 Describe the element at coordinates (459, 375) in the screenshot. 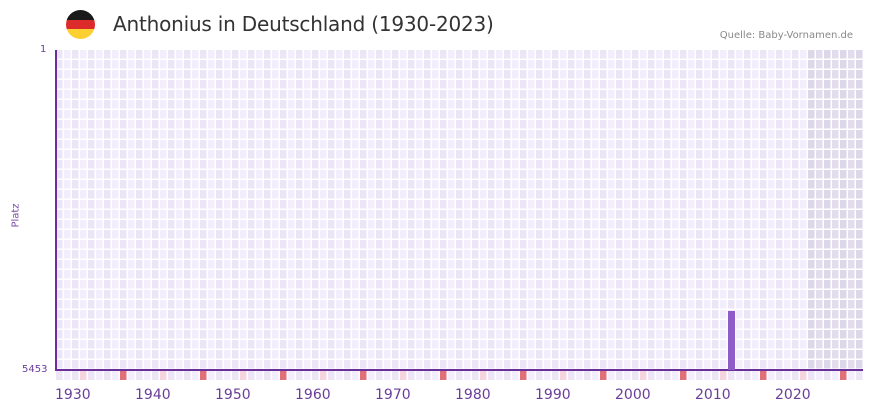

I see `decade-marker-strip` at that location.